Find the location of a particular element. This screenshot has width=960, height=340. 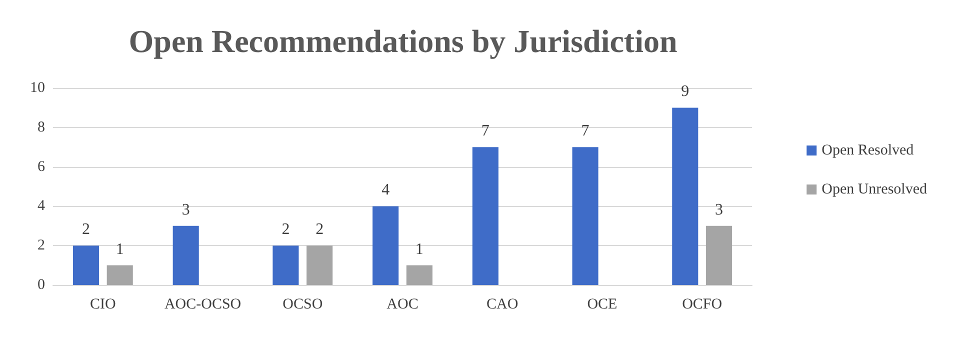

x-tick-label: OCE is located at coordinates (602, 304).